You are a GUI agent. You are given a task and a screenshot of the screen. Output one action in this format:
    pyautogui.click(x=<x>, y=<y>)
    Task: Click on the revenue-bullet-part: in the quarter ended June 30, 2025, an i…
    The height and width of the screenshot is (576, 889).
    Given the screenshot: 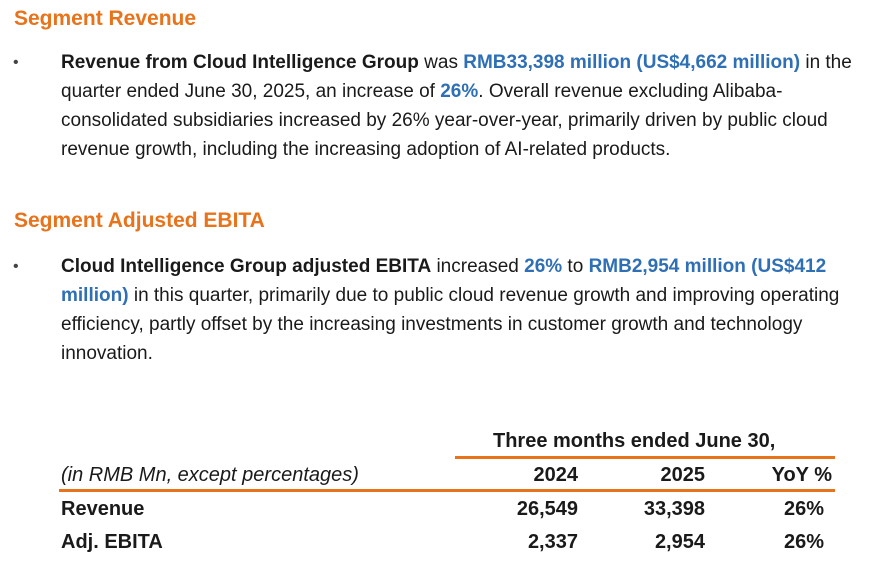 What is the action you would take?
    pyautogui.click(x=456, y=77)
    